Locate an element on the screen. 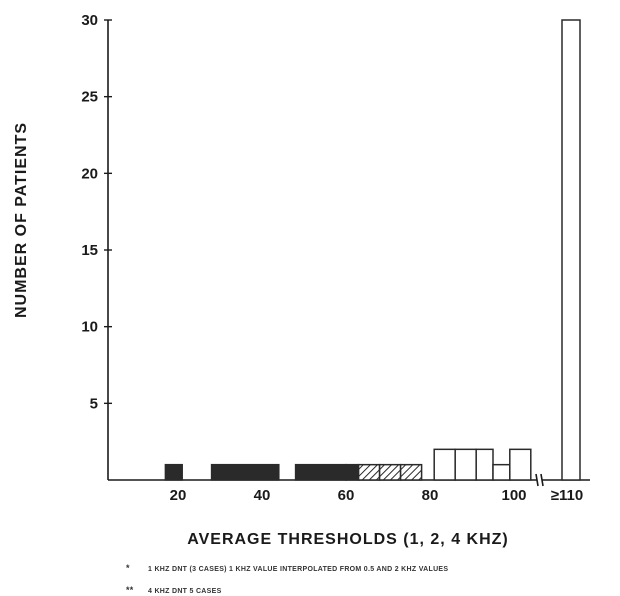 The width and height of the screenshot is (620, 596). y-tick-label: 20 is located at coordinates (89, 173).